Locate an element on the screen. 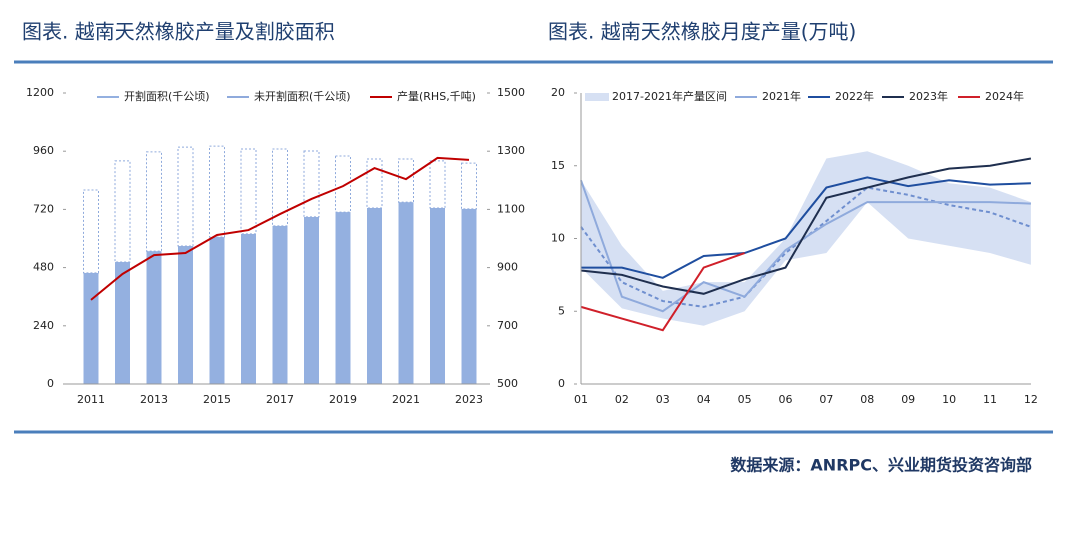 This screenshot has width=1080, height=539. y-tick-label: 720 is located at coordinates (43, 208).